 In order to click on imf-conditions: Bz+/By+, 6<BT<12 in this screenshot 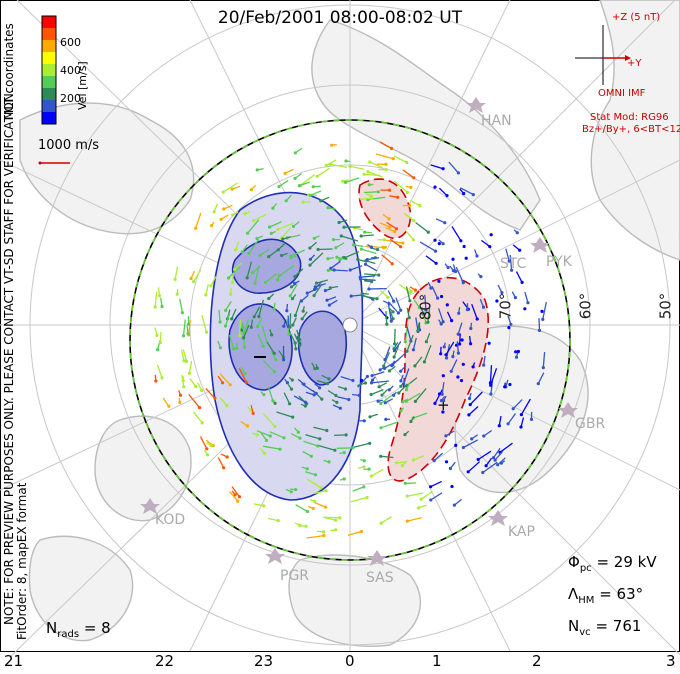, I will do `click(631, 129)`.